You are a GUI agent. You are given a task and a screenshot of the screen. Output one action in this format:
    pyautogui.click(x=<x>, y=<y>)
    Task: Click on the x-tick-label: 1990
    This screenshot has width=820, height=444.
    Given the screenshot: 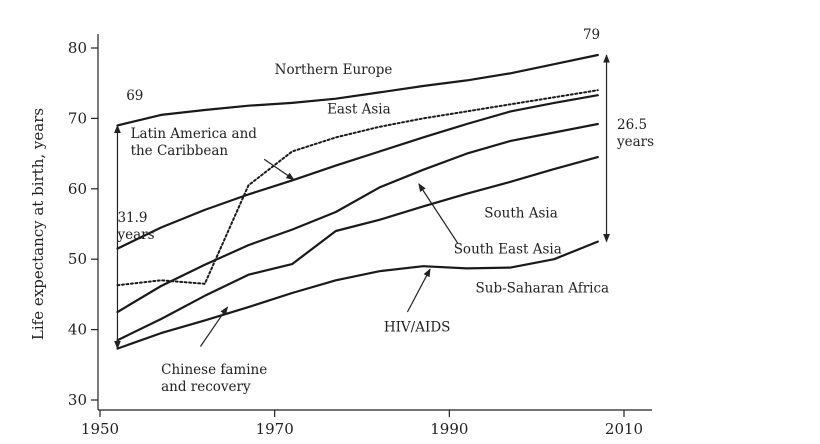 What is the action you would take?
    pyautogui.click(x=449, y=429)
    